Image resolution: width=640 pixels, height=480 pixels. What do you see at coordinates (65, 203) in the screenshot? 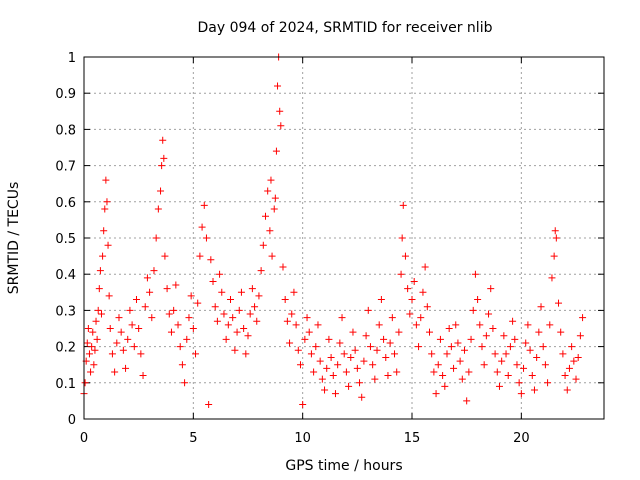
I see `y-tick-label: 0.6` at bounding box center [65, 203].